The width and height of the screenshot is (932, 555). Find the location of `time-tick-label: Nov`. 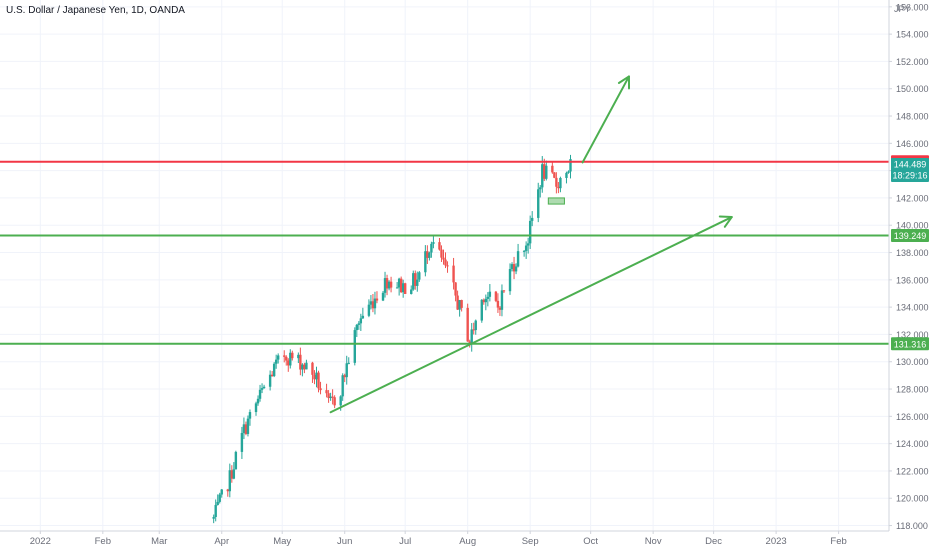

time-tick-label: Nov is located at coordinates (653, 541).